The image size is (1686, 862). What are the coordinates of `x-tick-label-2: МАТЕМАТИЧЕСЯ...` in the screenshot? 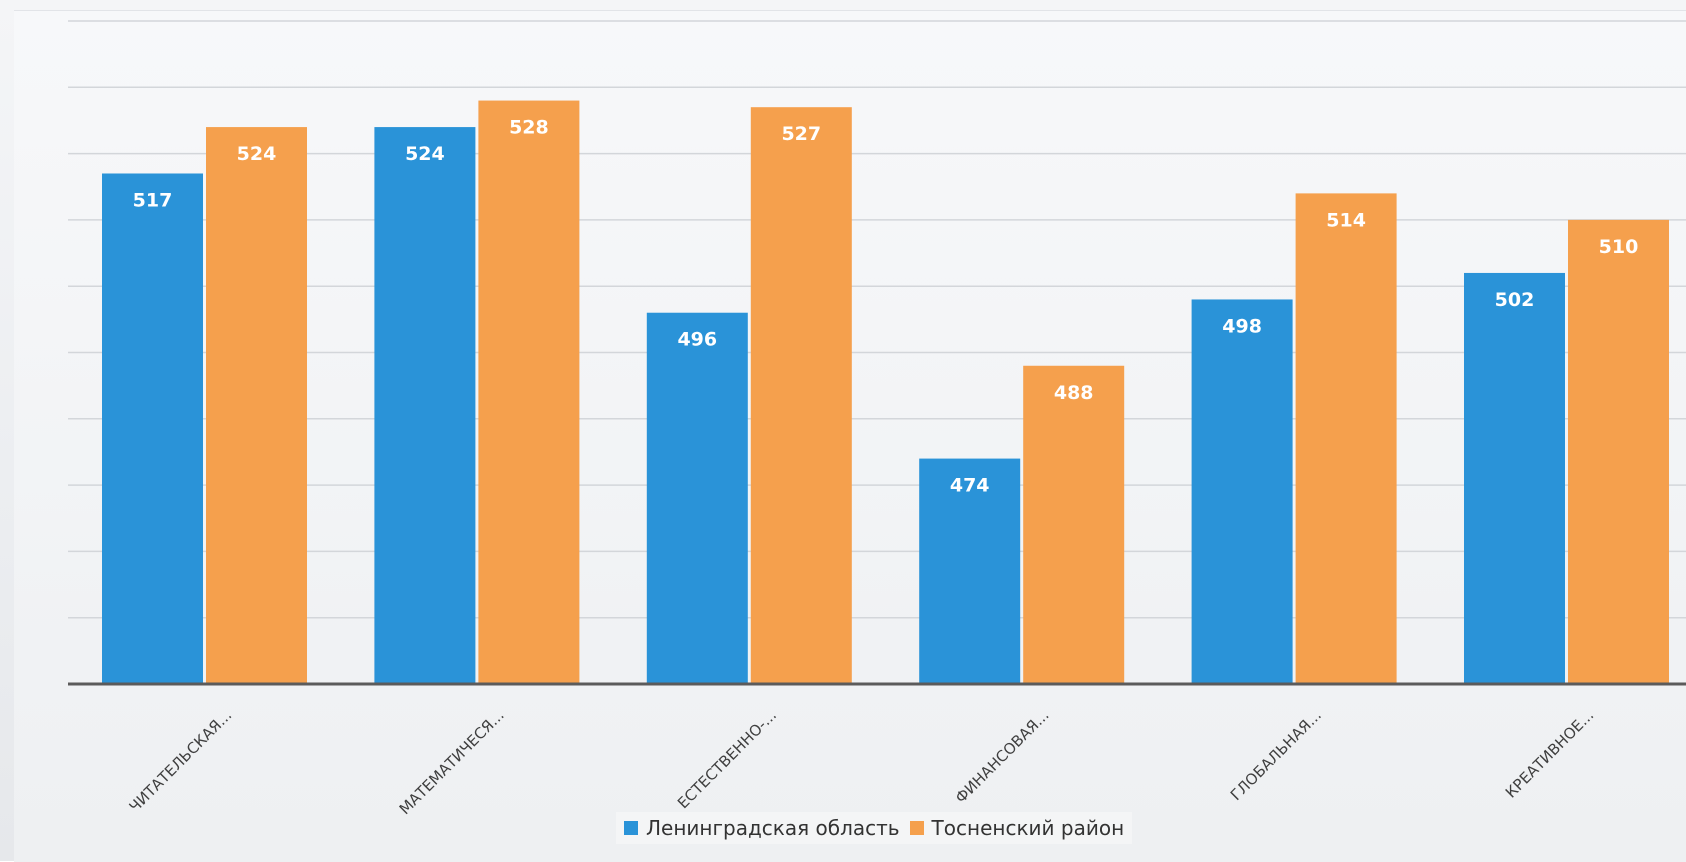 It's located at (452, 762).